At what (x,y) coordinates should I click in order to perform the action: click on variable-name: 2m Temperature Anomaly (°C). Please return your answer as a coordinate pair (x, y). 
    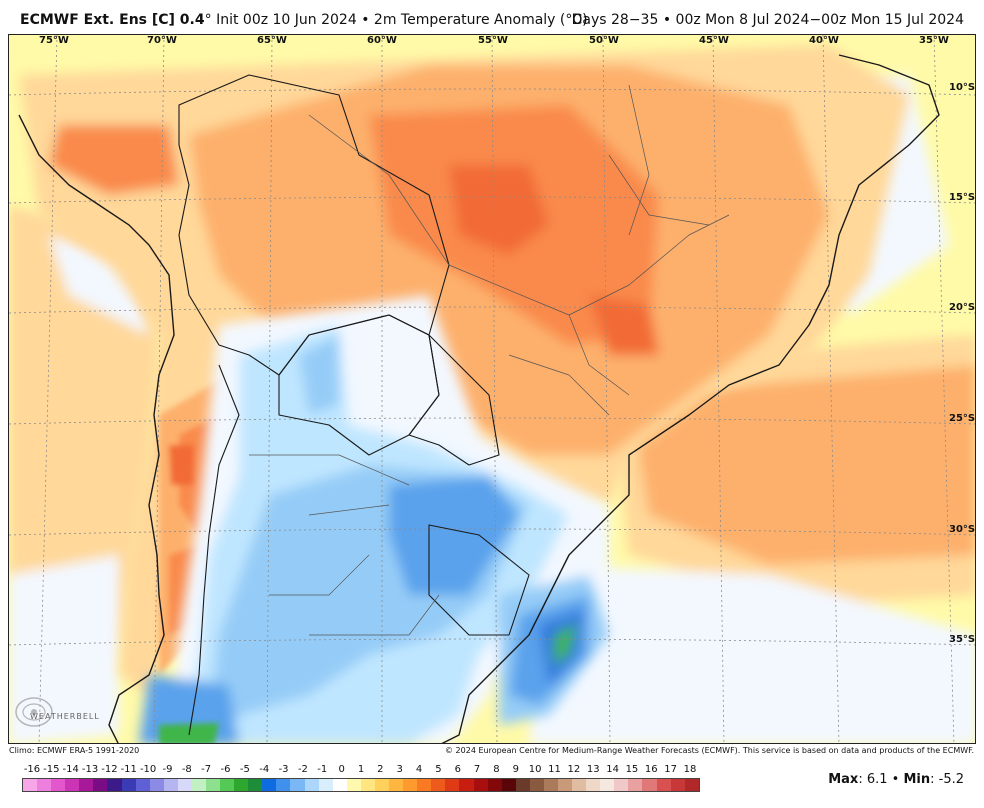
    Looking at the image, I should click on (480, 20).